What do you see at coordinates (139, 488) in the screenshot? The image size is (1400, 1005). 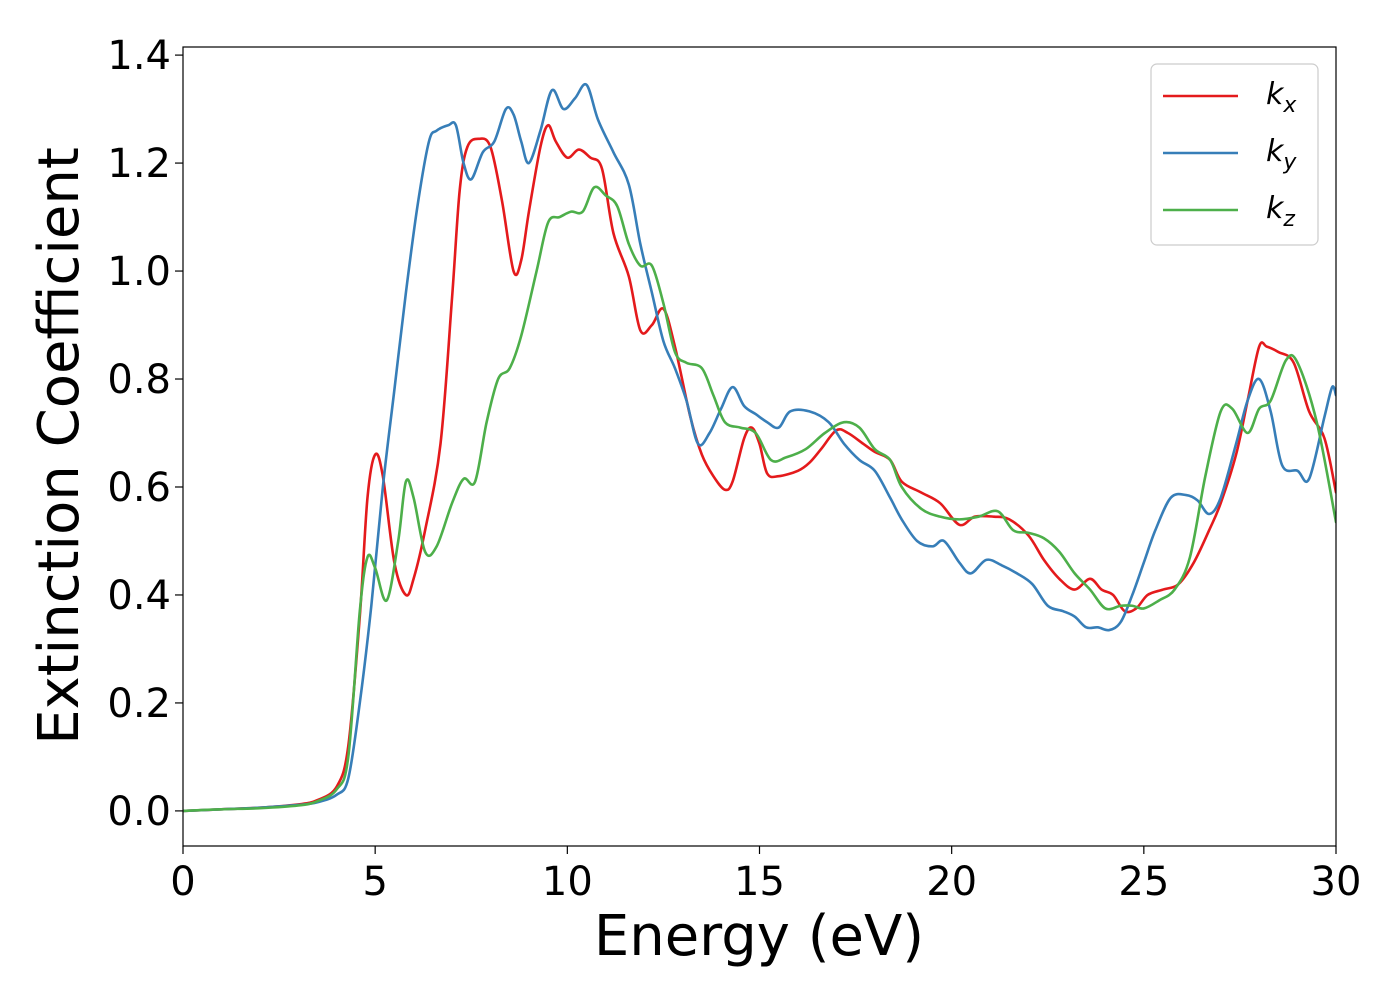 I see `y-tick-label: 0.6` at bounding box center [139, 488].